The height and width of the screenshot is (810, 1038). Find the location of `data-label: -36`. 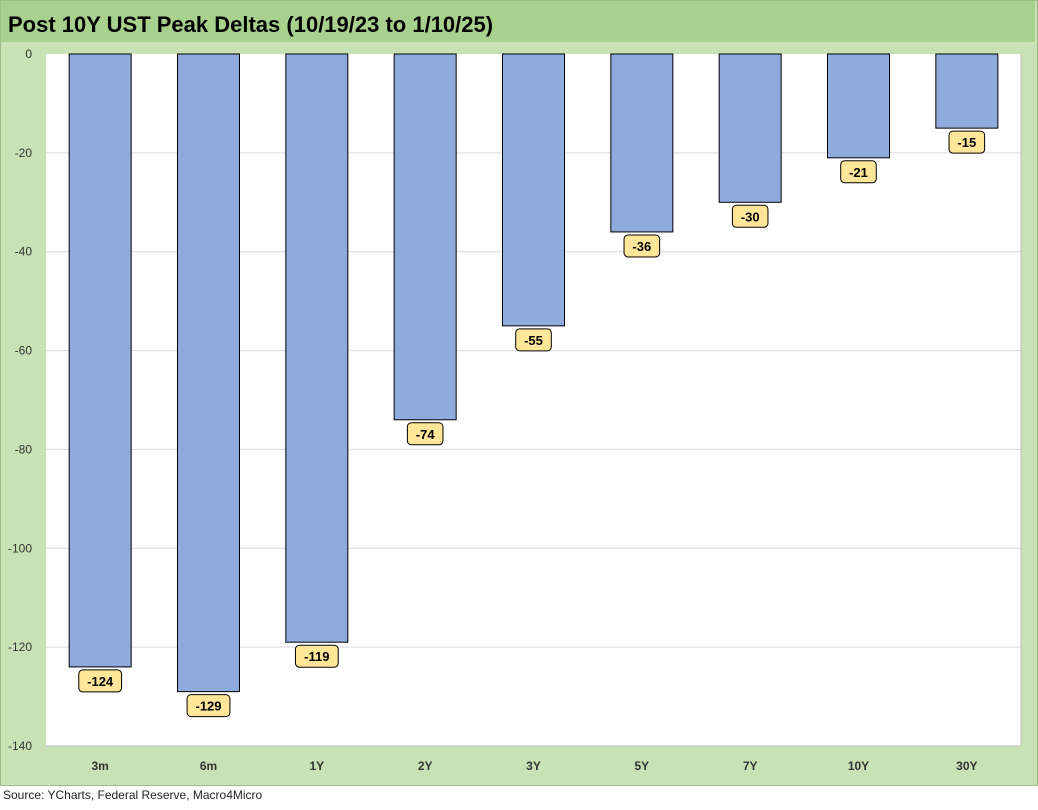

data-label: -36 is located at coordinates (641, 246).